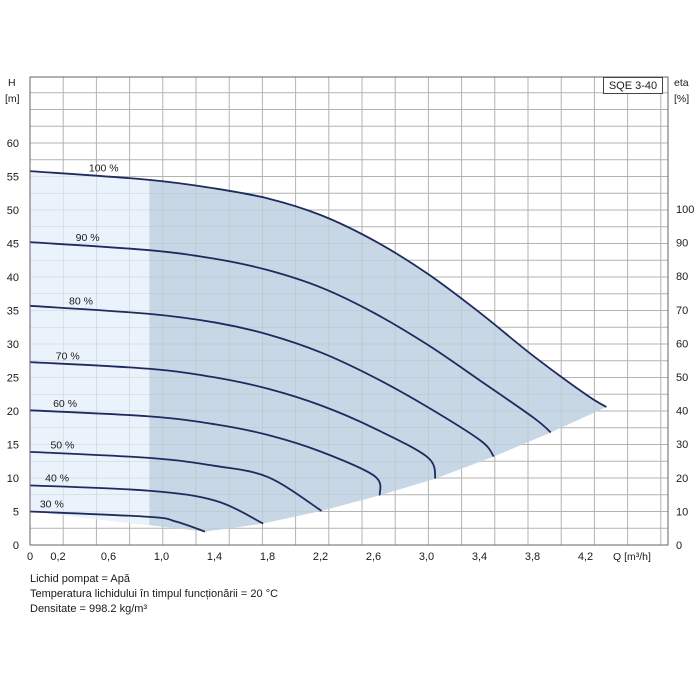 The image size is (700, 700). I want to click on x-tick-label: 0,6, so click(108, 557).